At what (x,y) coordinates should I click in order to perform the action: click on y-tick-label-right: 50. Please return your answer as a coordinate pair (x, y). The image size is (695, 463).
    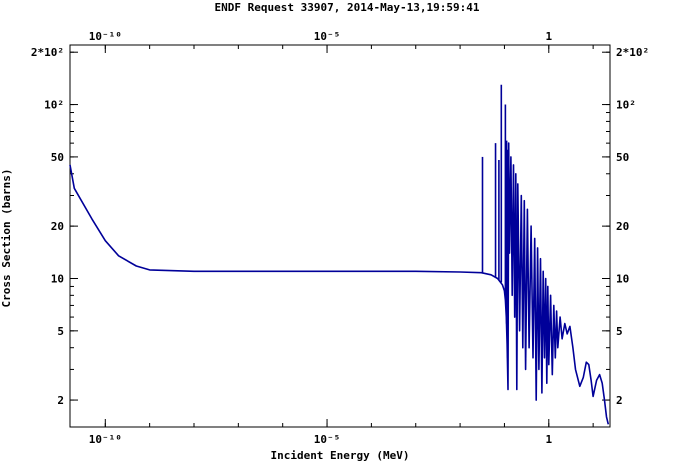
    Looking at the image, I should click on (622, 157).